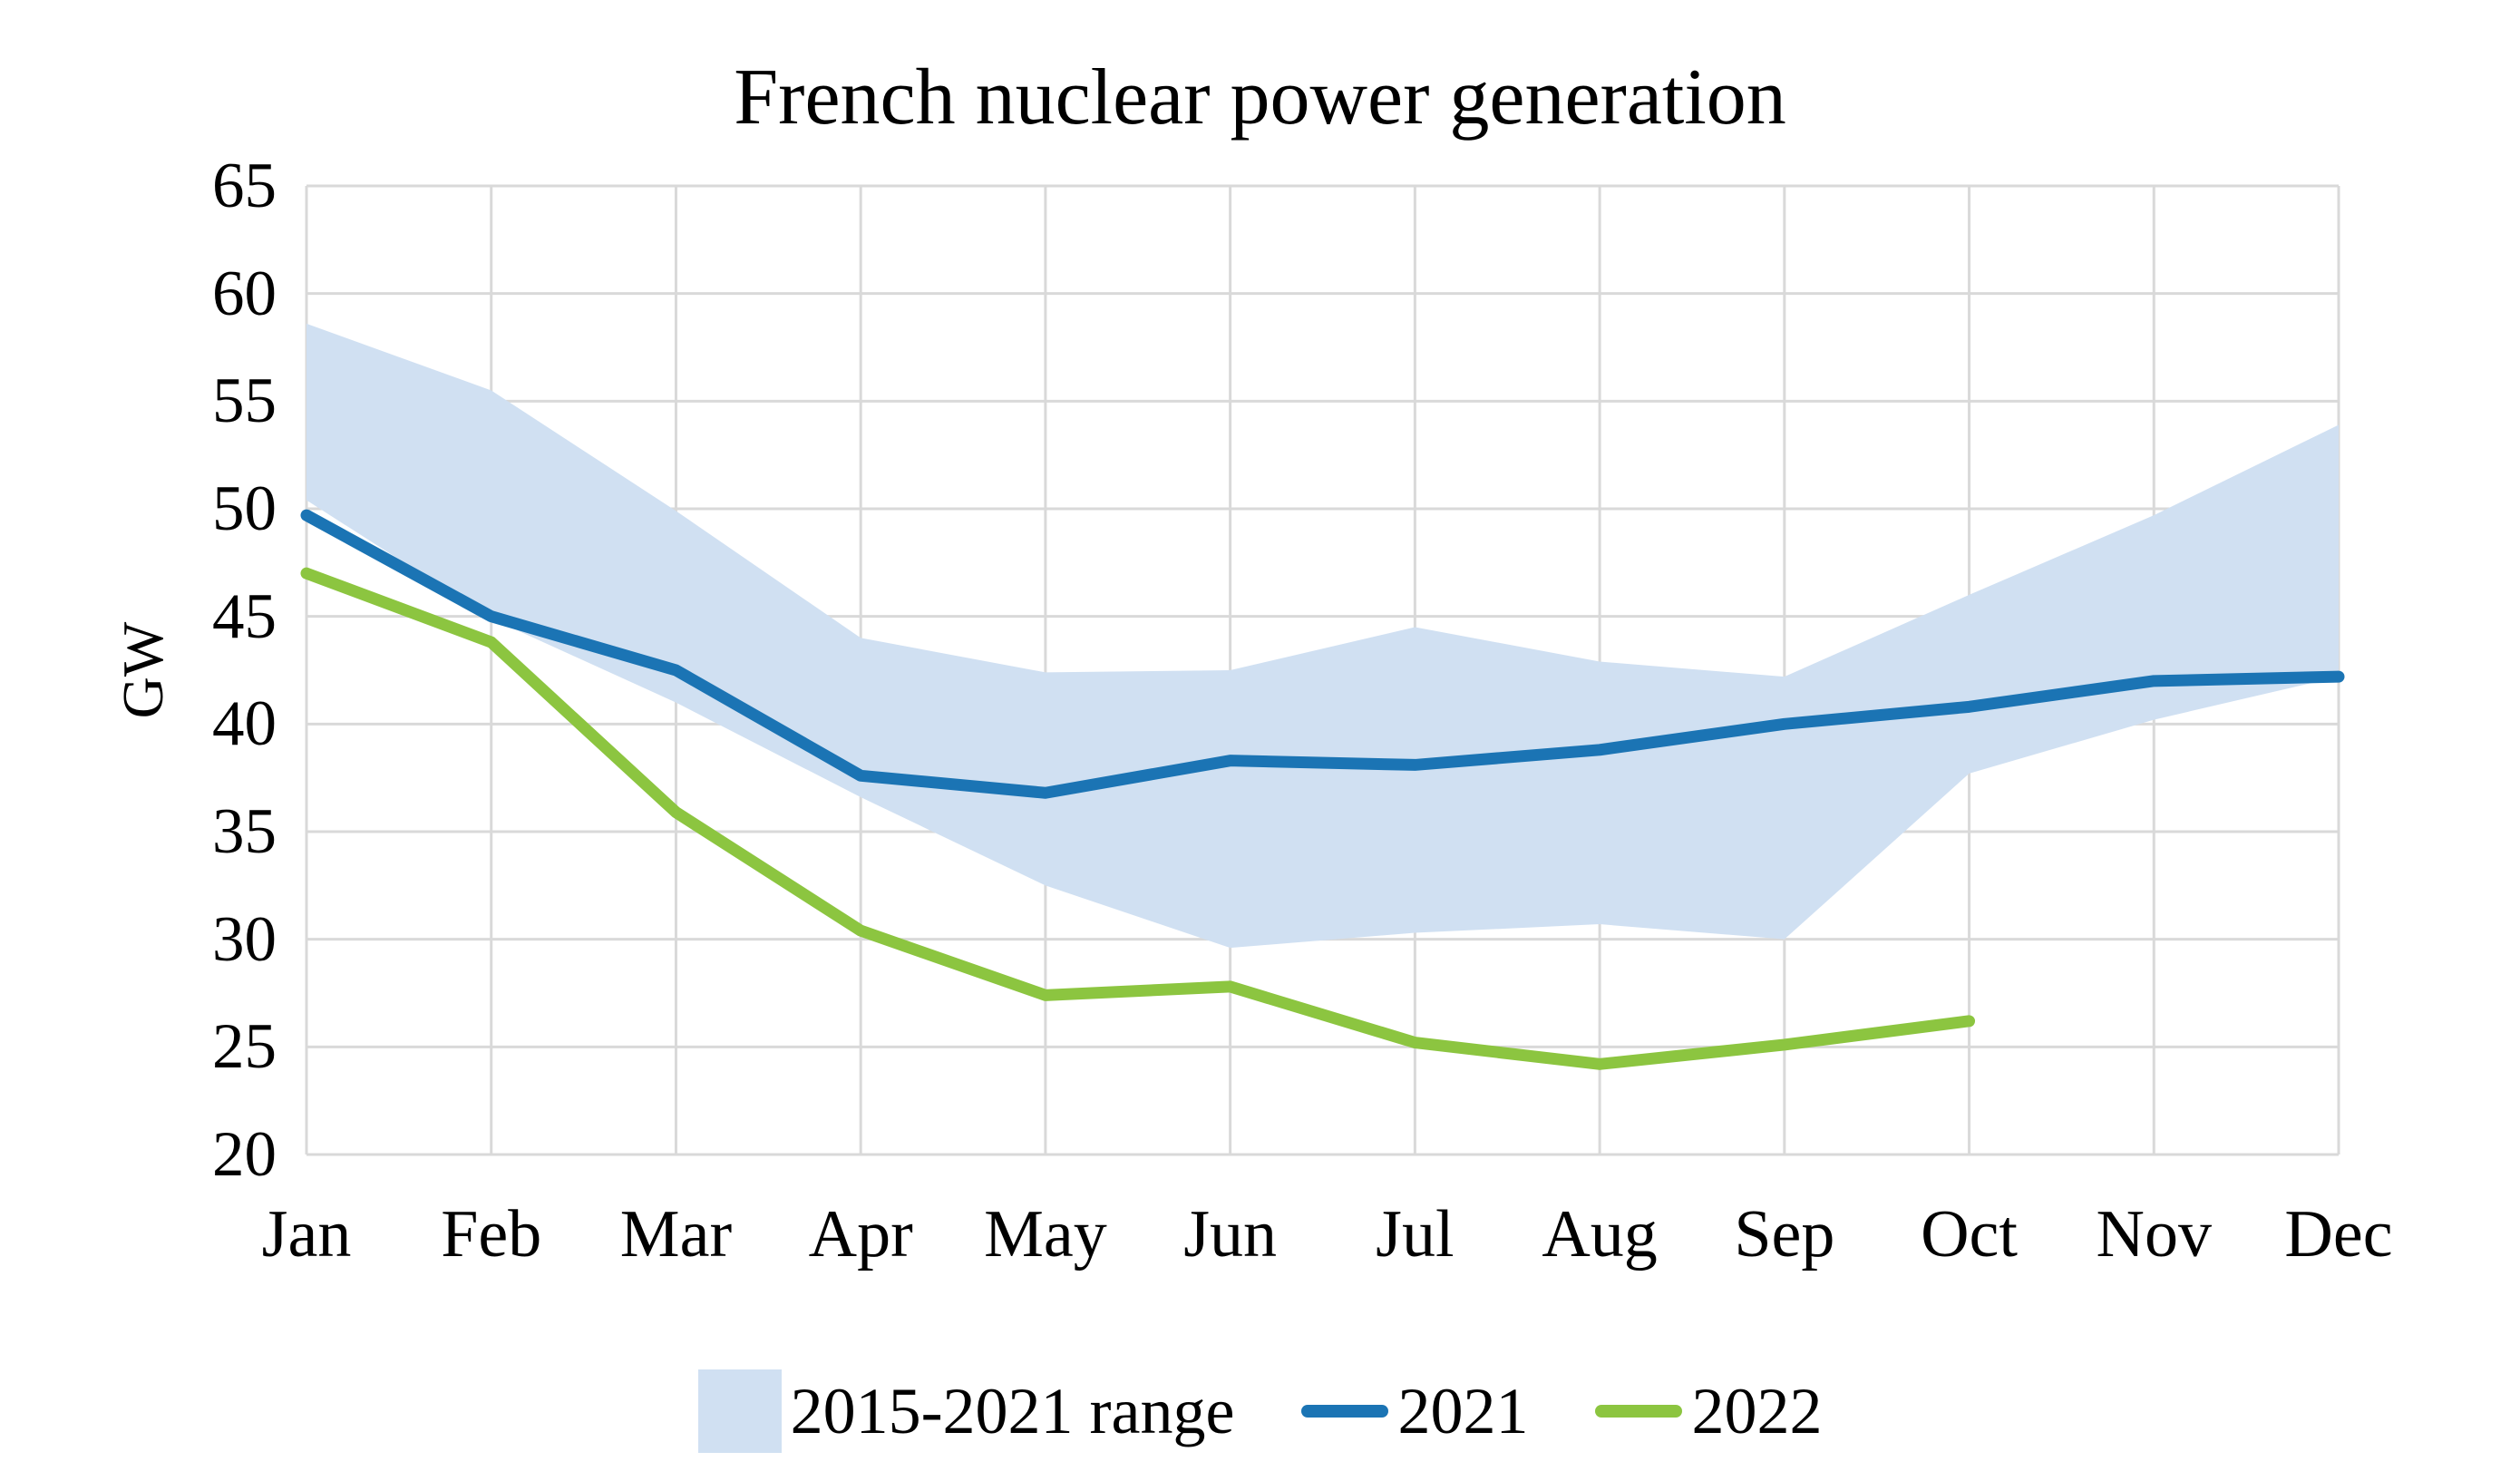  Describe the element at coordinates (491, 1234) in the screenshot. I see `x-tick-label: Feb` at that location.